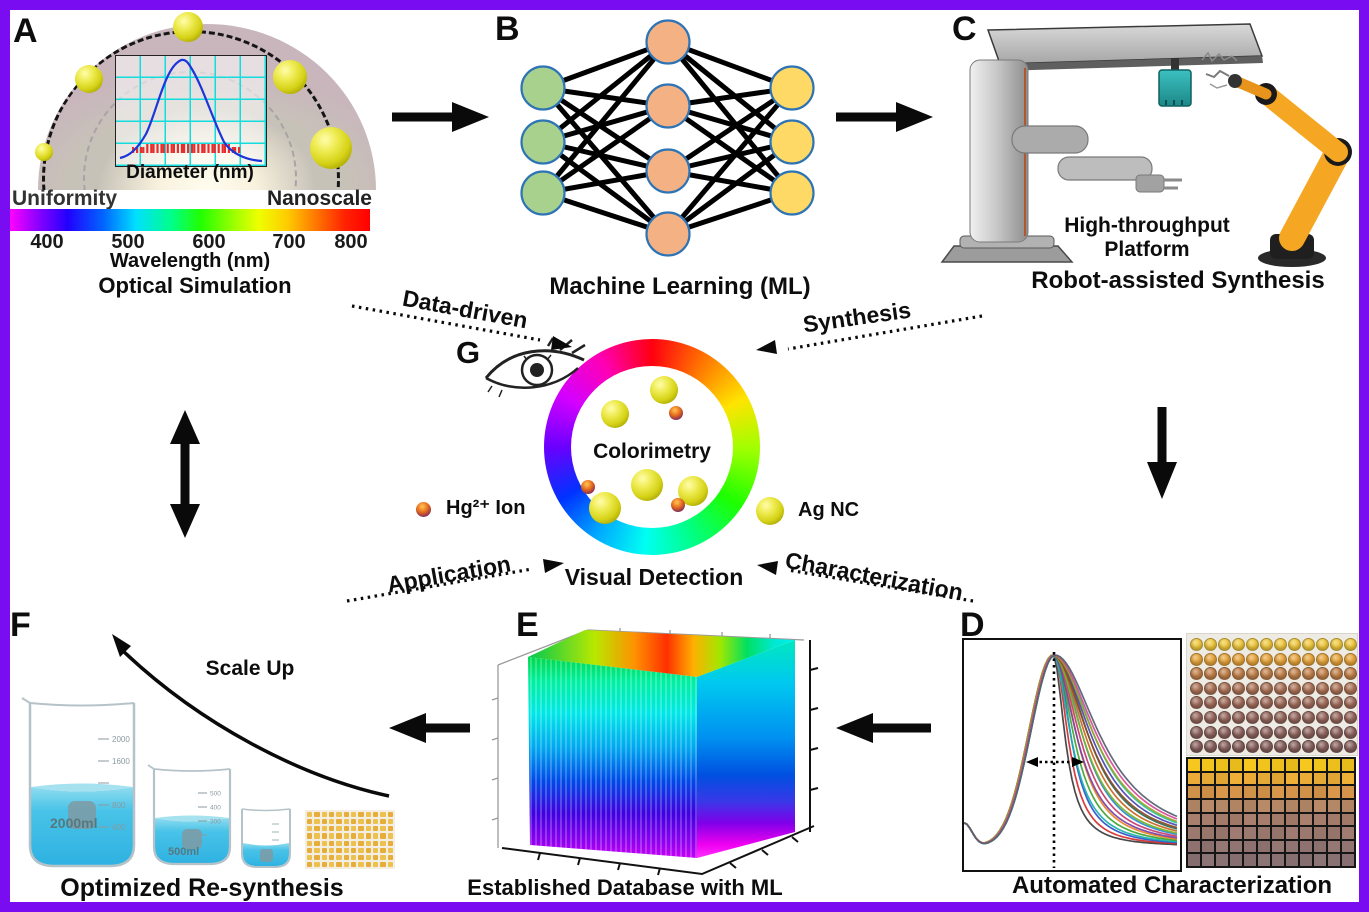 Image resolution: width=1369 pixels, height=912 pixels. Describe the element at coordinates (254, 722) in the screenshot. I see `scale-up-curve` at that location.